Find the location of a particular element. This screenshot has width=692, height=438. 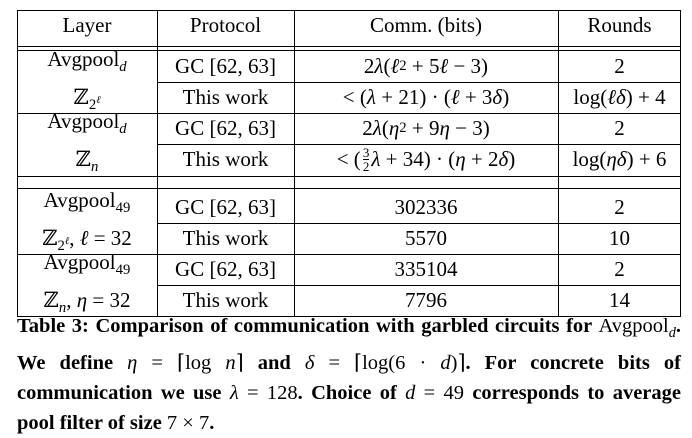

rounds-cell: log(ℓδ) + 4 is located at coordinates (619, 97).